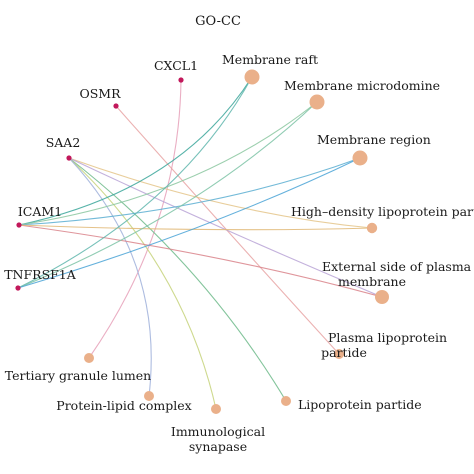 The width and height of the screenshot is (474, 474). I want to click on term-label-immunological-synapase-line-1: Immunological, so click(218, 431).